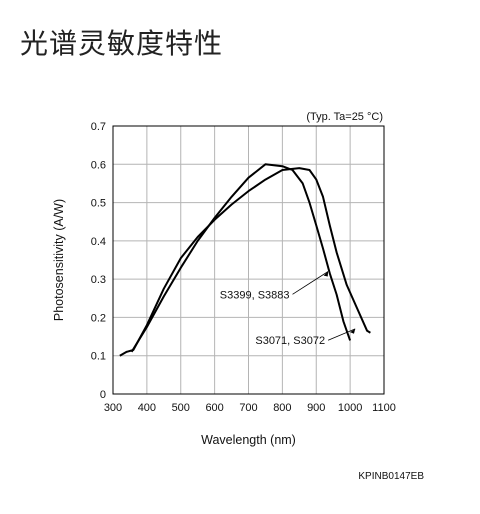 Image resolution: width=480 pixels, height=514 pixels. Describe the element at coordinates (98, 280) in the screenshot. I see `y-tick-label: 0.3` at that location.